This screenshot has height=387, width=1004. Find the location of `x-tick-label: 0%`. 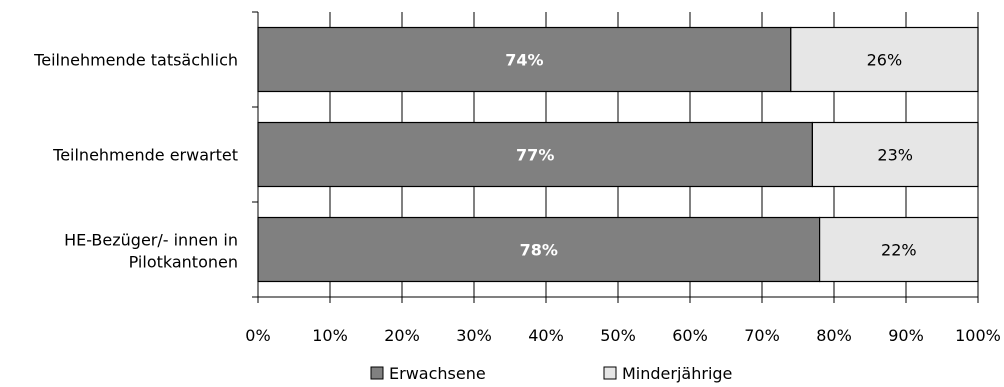

x-tick-label: 0% is located at coordinates (257, 335).